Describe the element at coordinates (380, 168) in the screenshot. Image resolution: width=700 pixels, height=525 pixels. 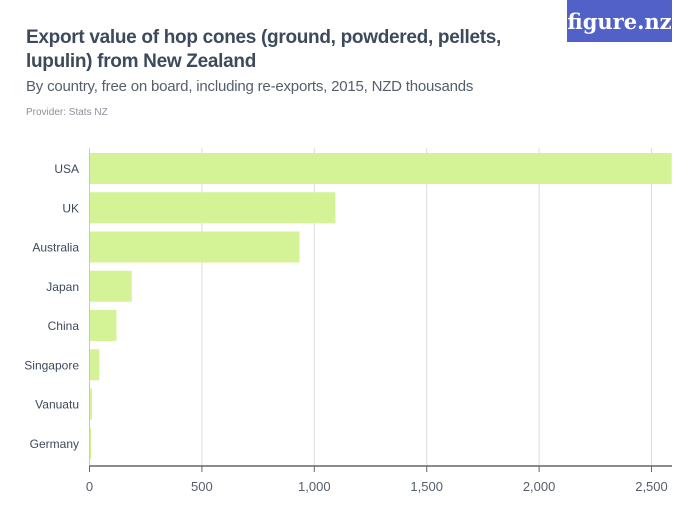
I see `bar-usa` at that location.